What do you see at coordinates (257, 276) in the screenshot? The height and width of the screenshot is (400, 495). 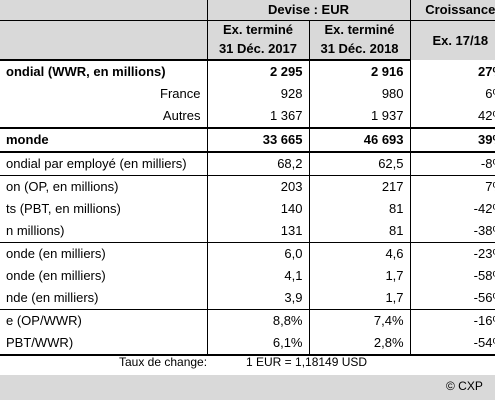 I see `value-2017: 4,1` at bounding box center [257, 276].